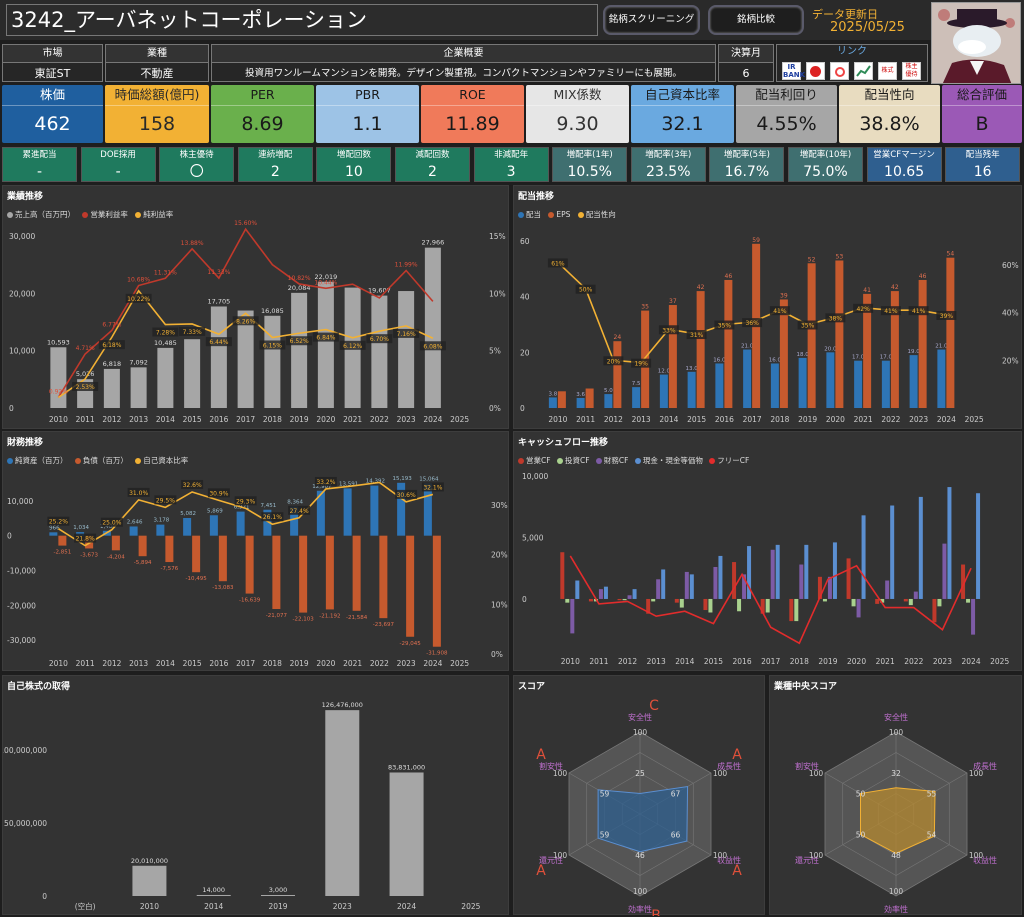 This screenshot has height=917, width=1024. What do you see at coordinates (830, 349) in the screenshot?
I see `dividend-label: 20.0` at bounding box center [830, 349].